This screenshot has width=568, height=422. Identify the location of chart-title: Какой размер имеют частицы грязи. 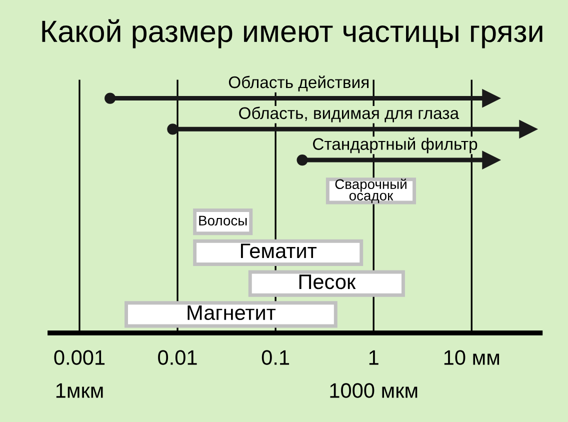
(292, 33).